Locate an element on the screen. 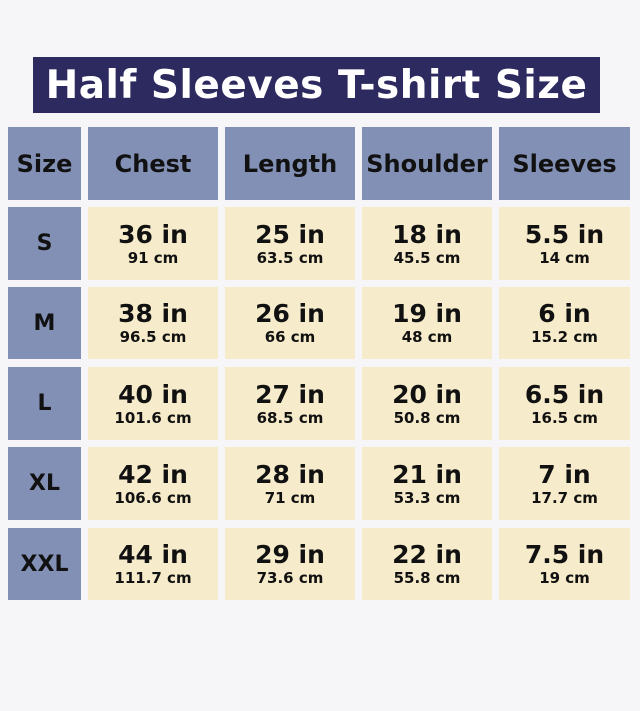 Image resolution: width=640 pixels, height=711 pixels. size-label-cell: S is located at coordinates (44, 243).